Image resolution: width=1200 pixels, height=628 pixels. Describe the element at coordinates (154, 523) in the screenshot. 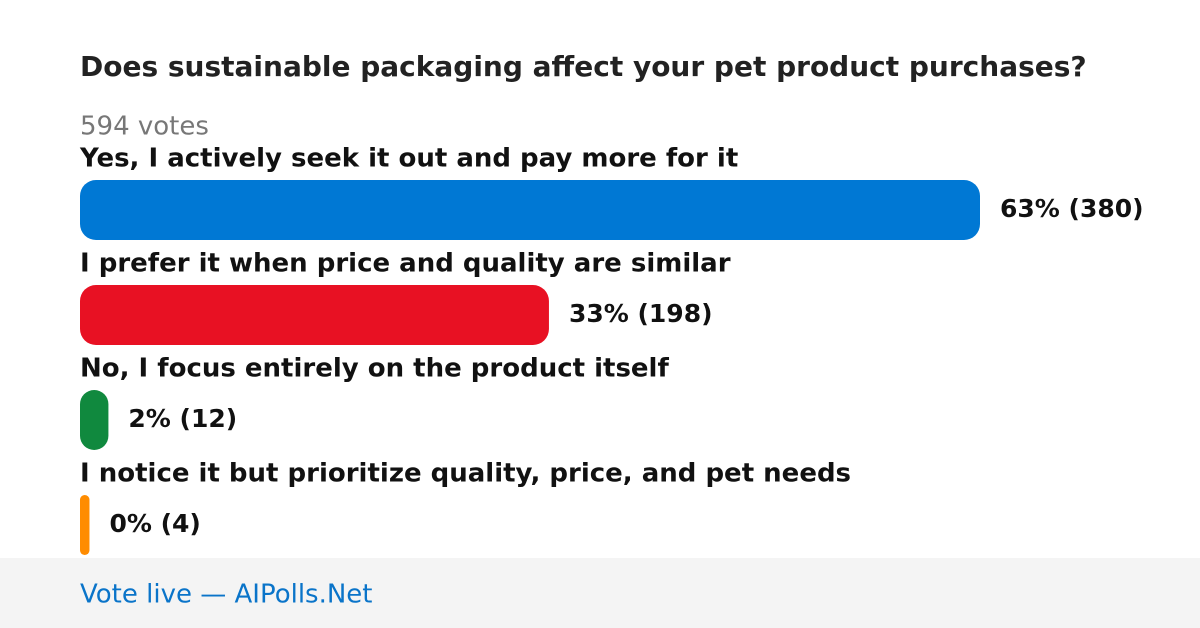

I see `value-label: 0% (4)` at that location.